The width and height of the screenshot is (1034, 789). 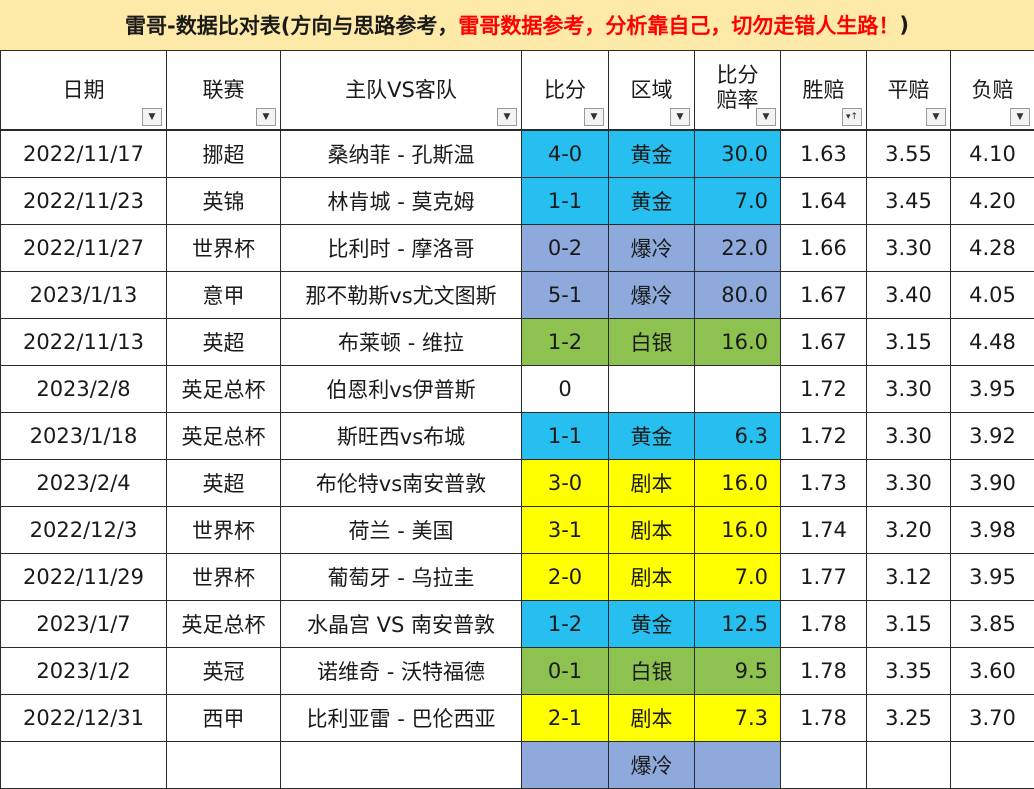 What do you see at coordinates (824, 342) in the screenshot?
I see `win-odds-cell: 1.67` at bounding box center [824, 342].